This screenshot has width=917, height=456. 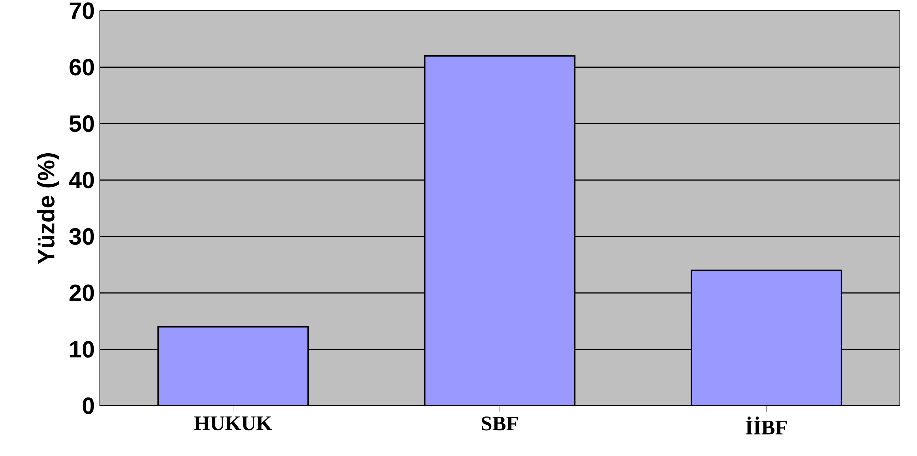 I want to click on y-tick-label: 0, so click(x=88, y=406).